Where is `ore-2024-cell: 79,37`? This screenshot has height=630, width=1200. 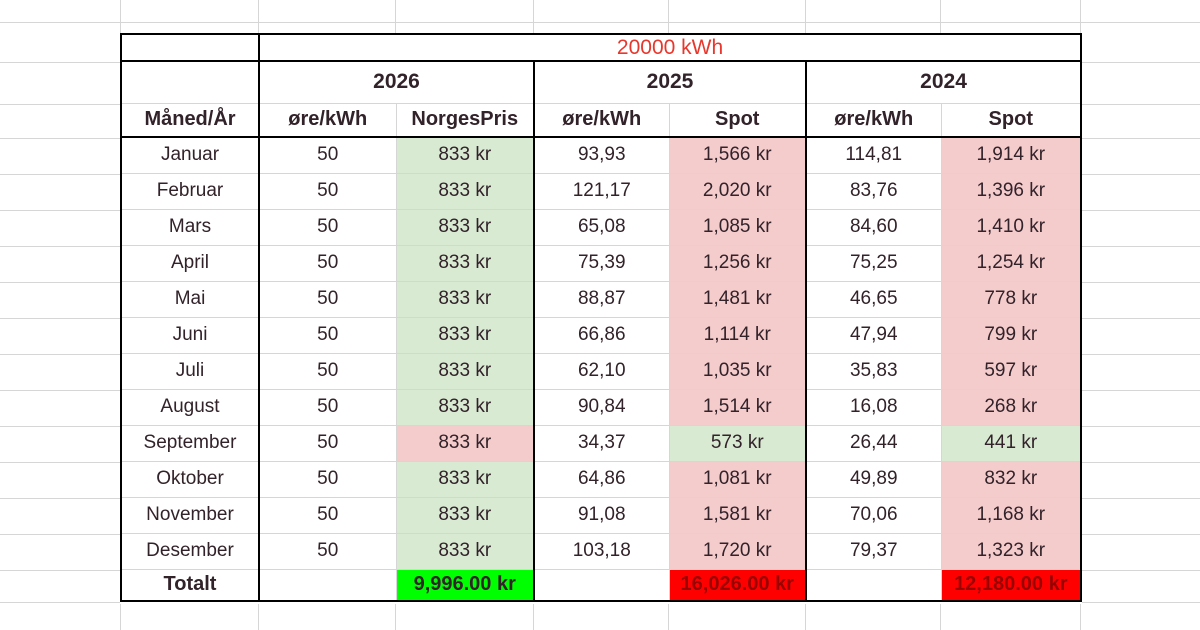 ore-2024-cell: 79,37 is located at coordinates (873, 551).